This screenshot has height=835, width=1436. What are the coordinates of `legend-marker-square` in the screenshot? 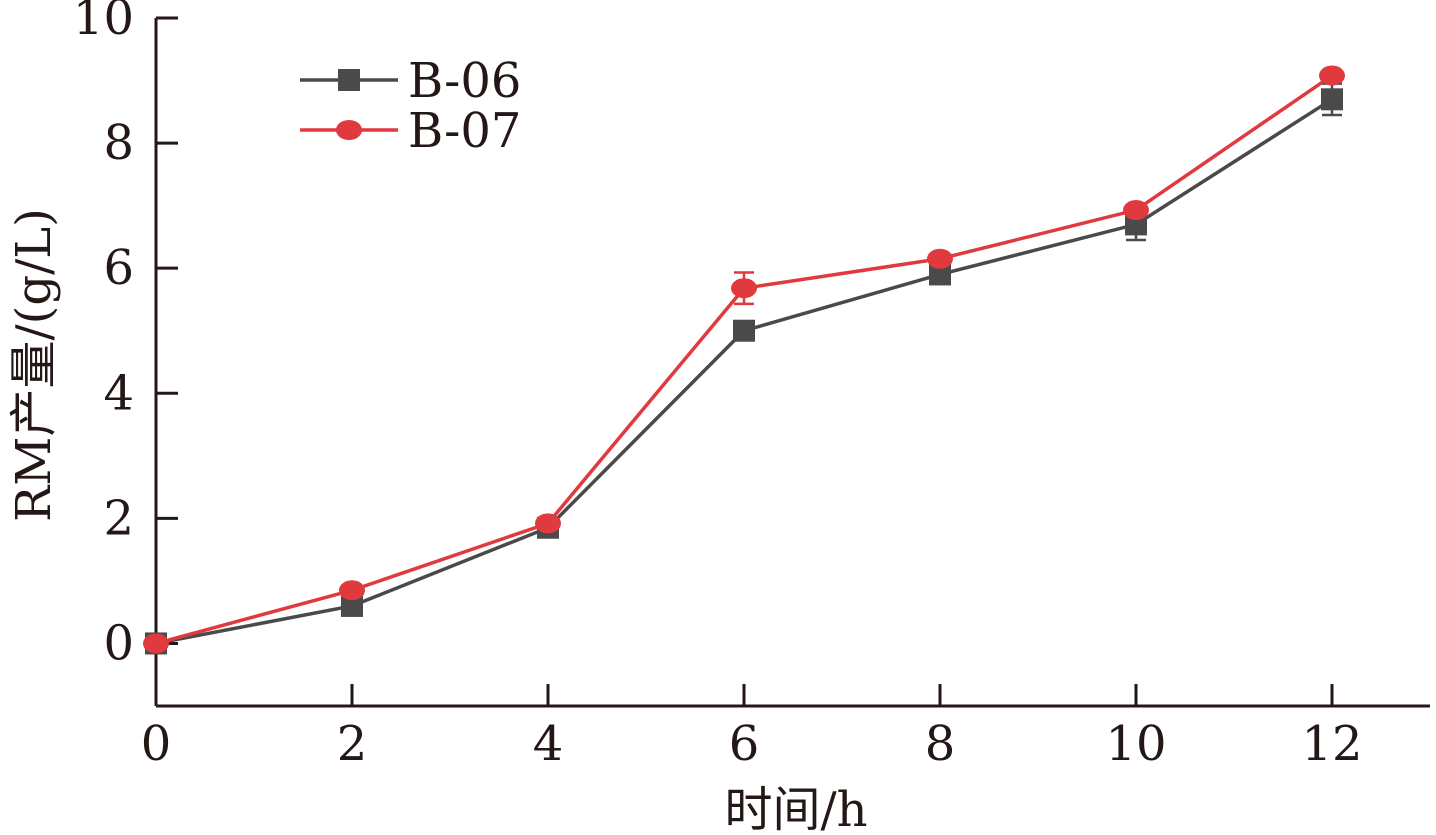 It's located at (349, 80).